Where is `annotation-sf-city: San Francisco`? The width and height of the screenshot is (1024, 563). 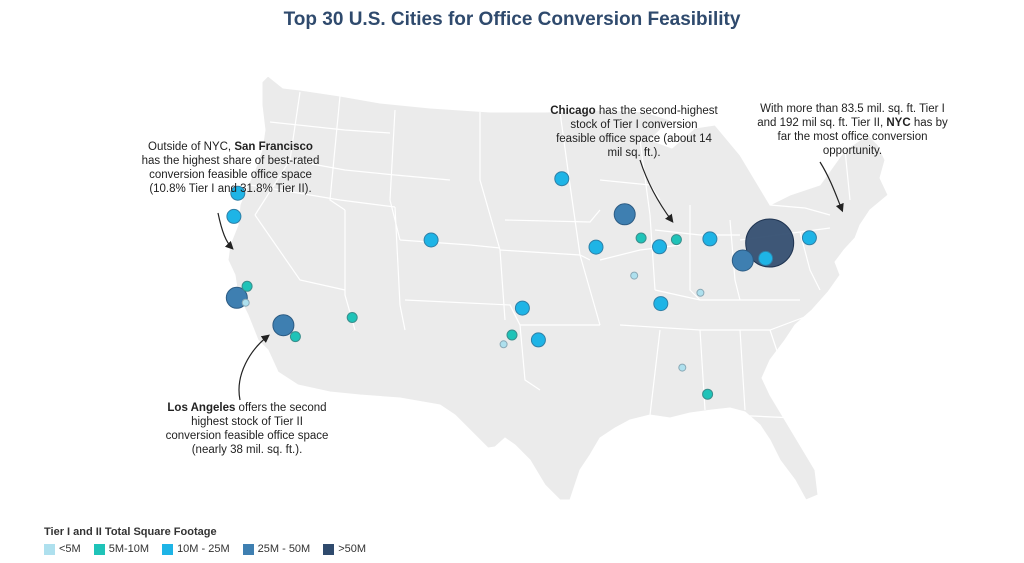 annotation-sf-city: San Francisco is located at coordinates (273, 147).